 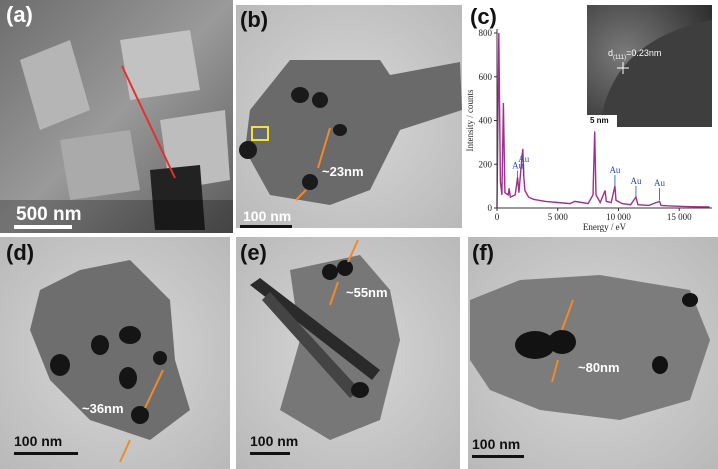 I want to click on inset-label: d(111)=0.23nm, so click(x=634, y=54).